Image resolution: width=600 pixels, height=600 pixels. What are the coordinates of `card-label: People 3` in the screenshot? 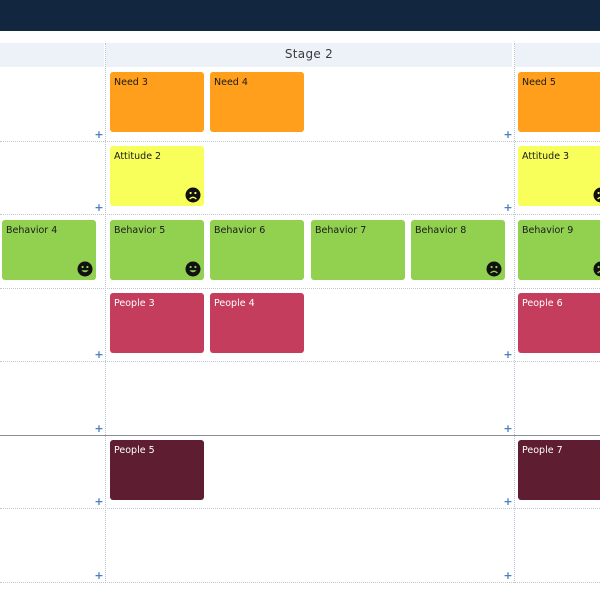 It's located at (134, 303).